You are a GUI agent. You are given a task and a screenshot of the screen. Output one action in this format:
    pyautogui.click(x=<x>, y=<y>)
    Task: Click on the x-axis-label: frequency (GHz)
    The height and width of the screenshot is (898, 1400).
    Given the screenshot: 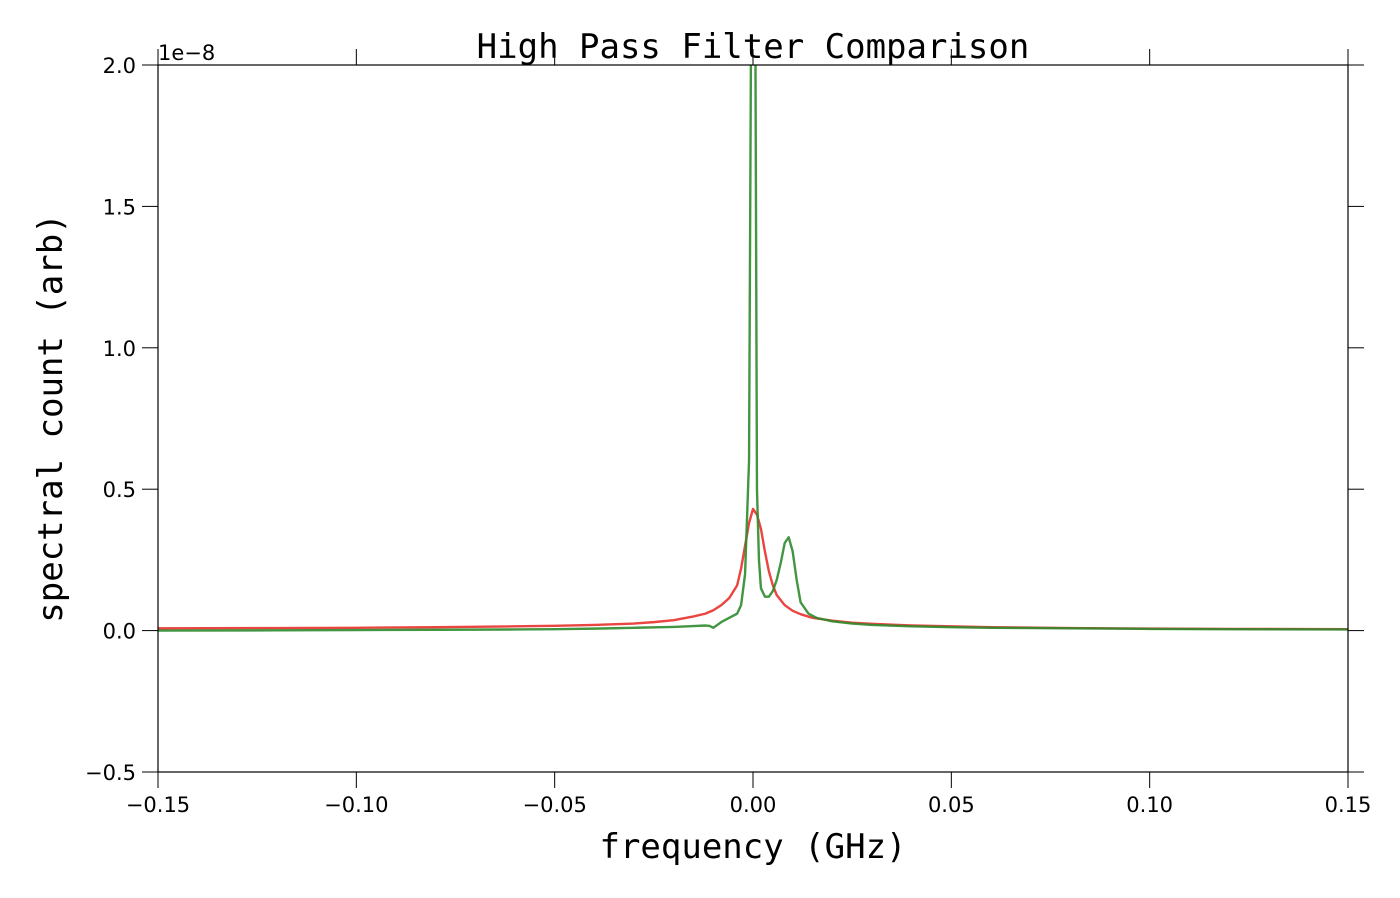 What is the action you would take?
    pyautogui.click(x=752, y=847)
    